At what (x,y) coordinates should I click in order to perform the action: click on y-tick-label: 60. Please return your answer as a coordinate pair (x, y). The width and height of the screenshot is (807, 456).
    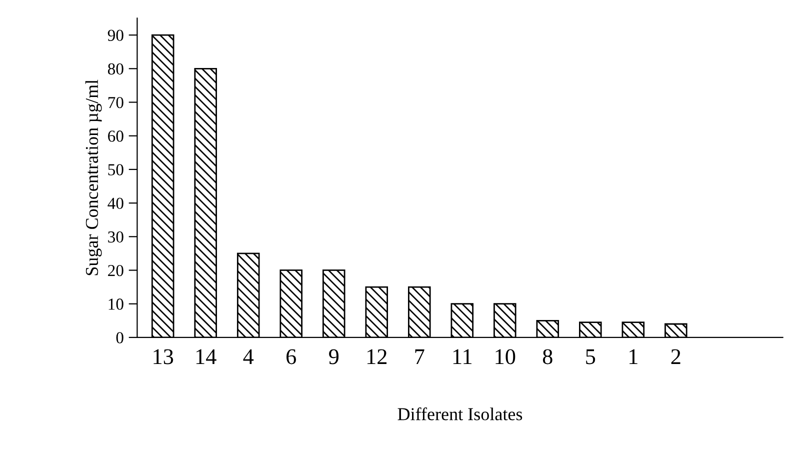
    Looking at the image, I should click on (116, 136).